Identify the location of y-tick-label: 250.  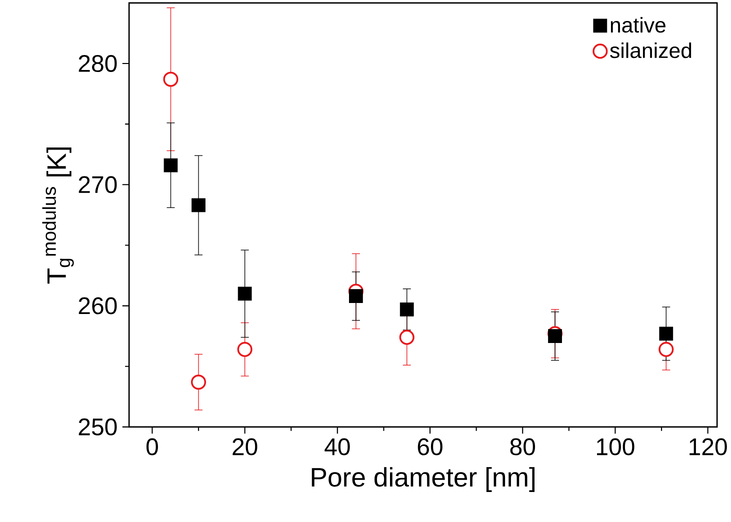
(97, 427).